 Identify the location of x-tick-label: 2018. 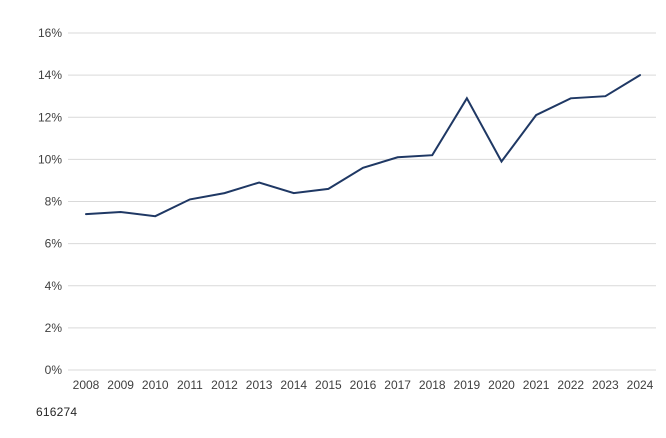
(432, 385).